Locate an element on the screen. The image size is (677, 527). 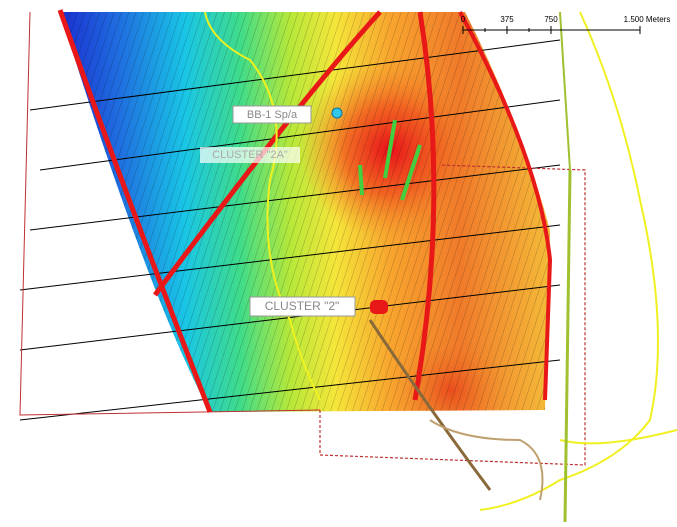
scale-labels: 0 375 750 1.500 Meters is located at coordinates (566, 19).